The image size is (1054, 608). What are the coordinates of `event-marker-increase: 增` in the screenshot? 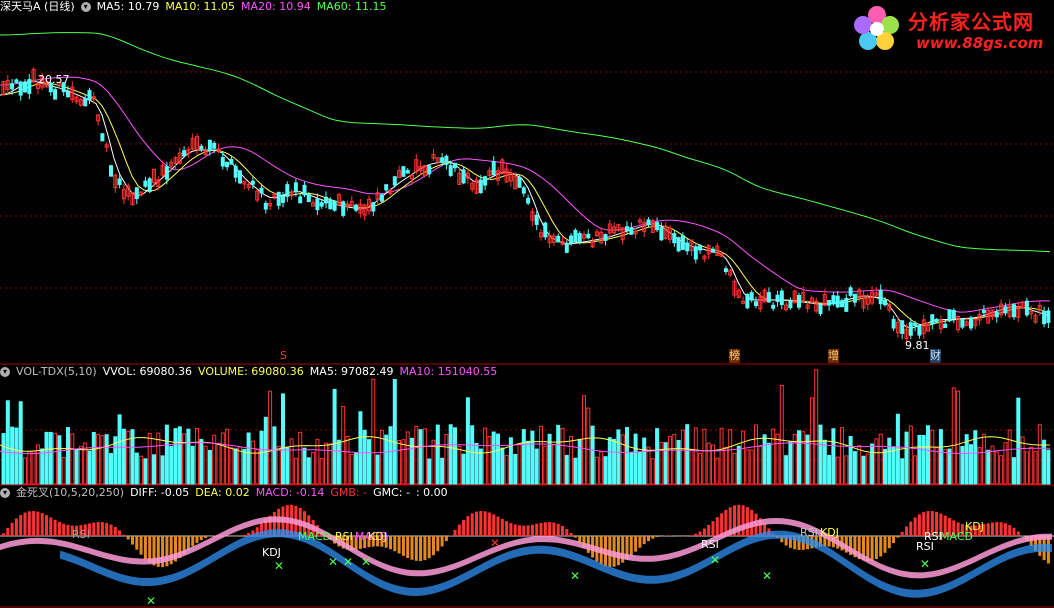 It's located at (833, 356).